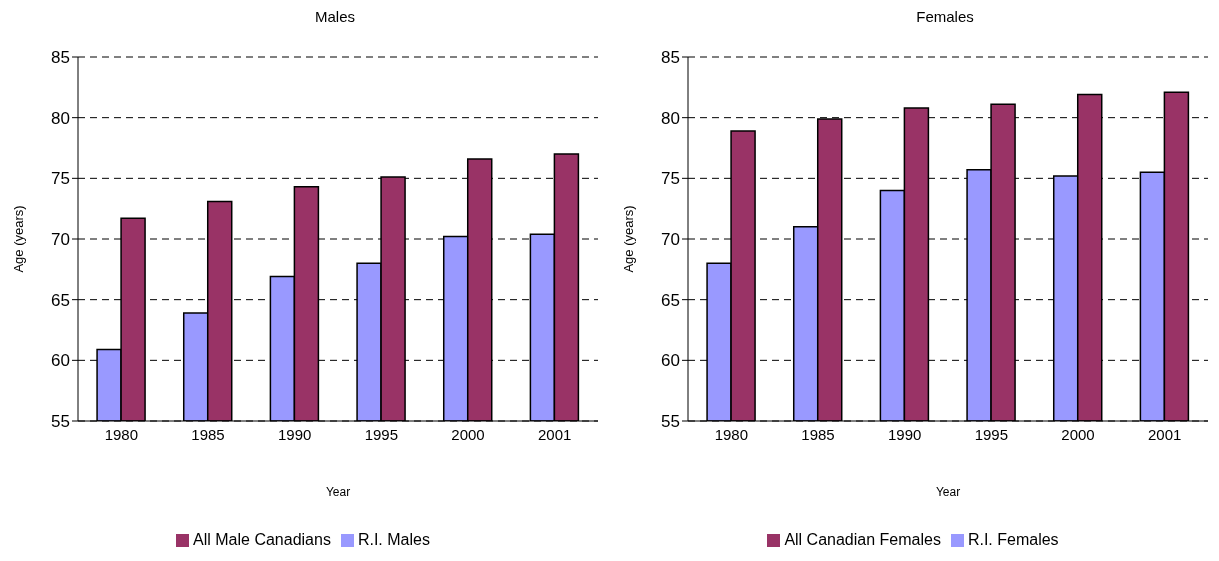  Describe the element at coordinates (393, 539) in the screenshot. I see `legend-label: R.I. Males` at that location.